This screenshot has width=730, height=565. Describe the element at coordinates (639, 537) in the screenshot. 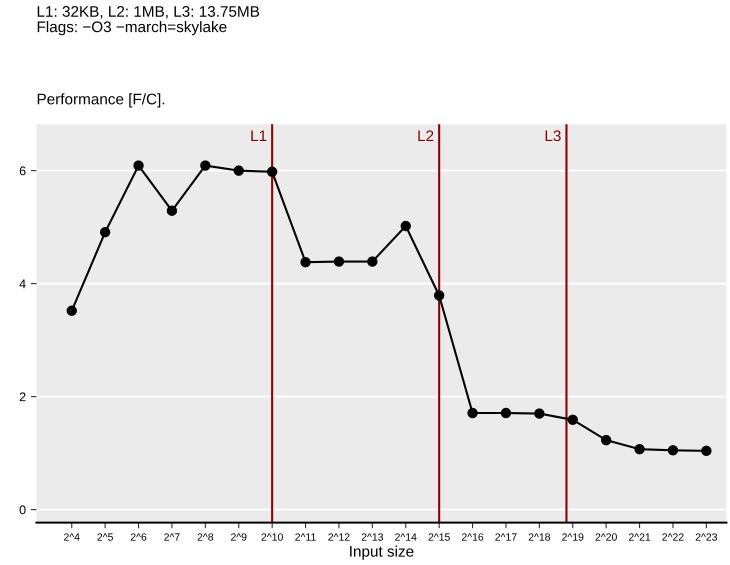

I see `x-tick-label: 2^21` at that location.